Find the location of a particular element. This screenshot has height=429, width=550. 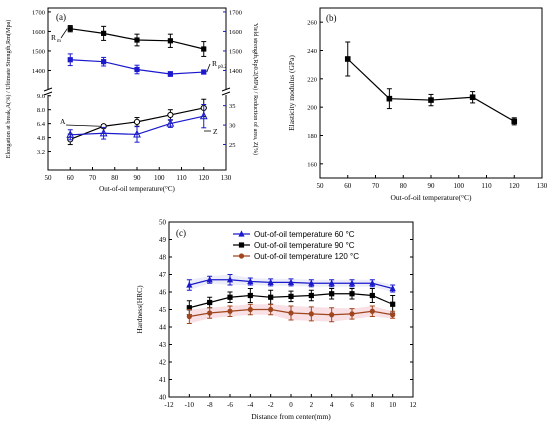

y-tick-label: 48 is located at coordinates (163, 258).